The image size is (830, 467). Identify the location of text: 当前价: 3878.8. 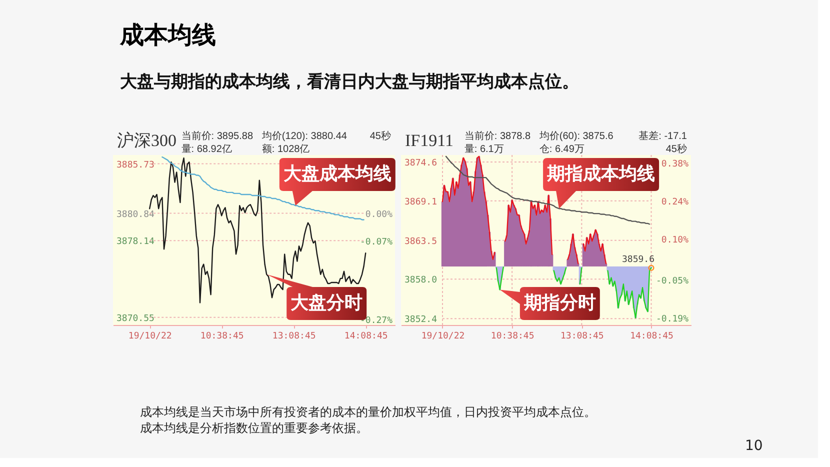
(497, 136).